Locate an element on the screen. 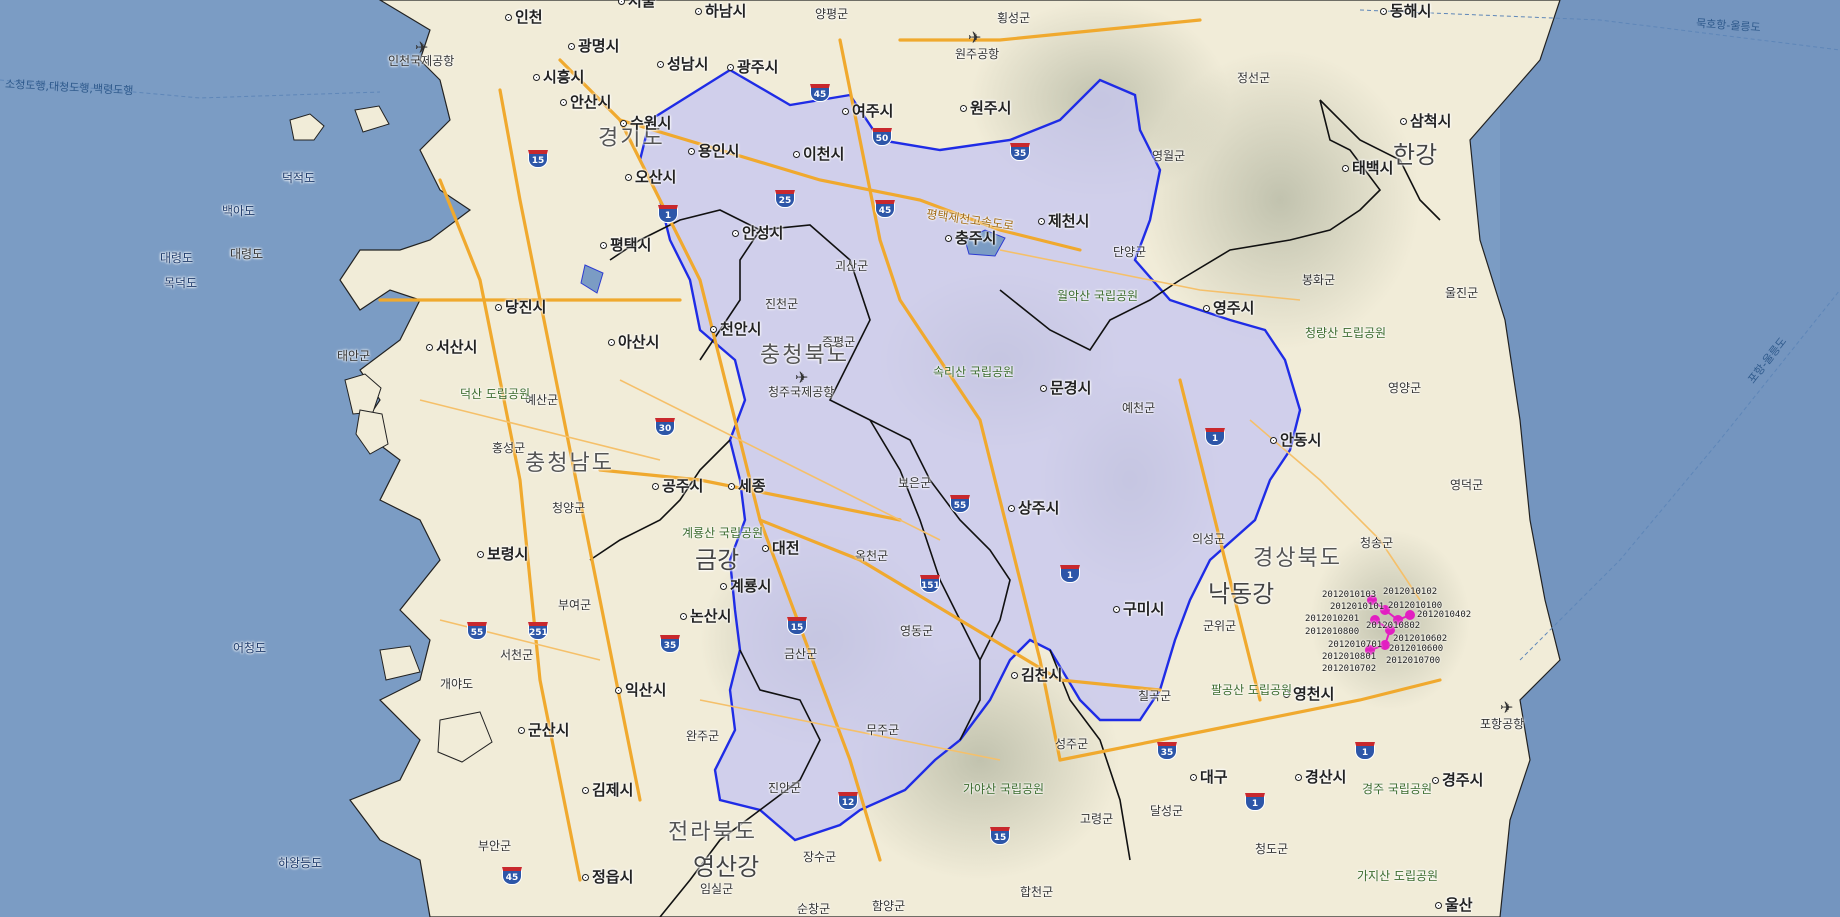 The height and width of the screenshot is (917, 1840). county-label: 서천군 is located at coordinates (517, 655).